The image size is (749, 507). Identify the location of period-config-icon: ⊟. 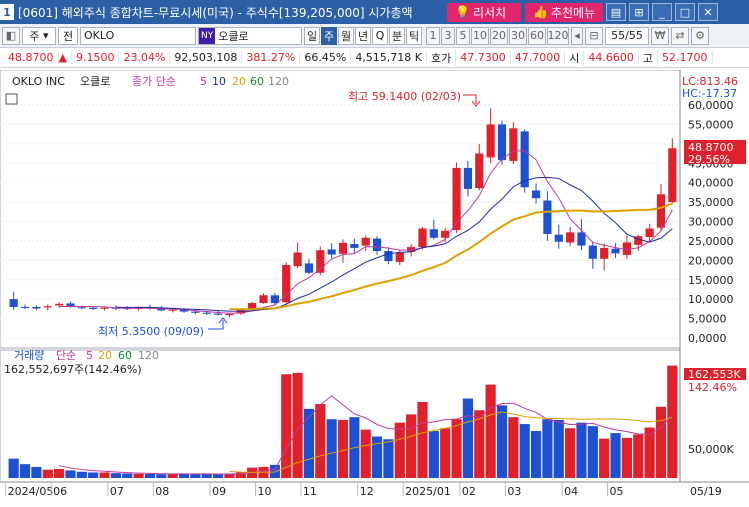
(594, 35).